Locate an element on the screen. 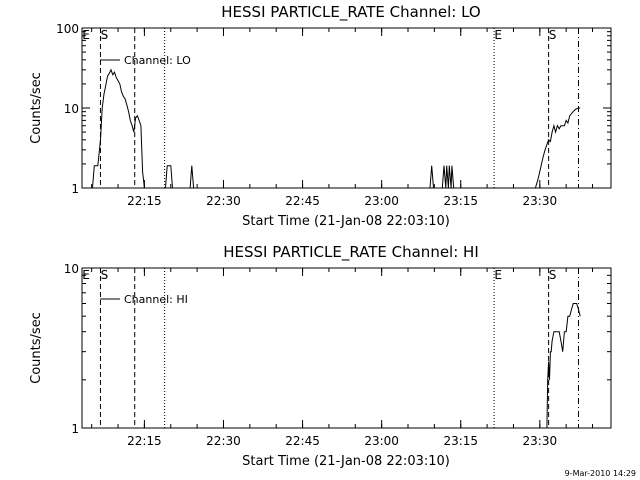 The image size is (640, 480). panel-hi-legend: Channel: HI is located at coordinates (144, 299).